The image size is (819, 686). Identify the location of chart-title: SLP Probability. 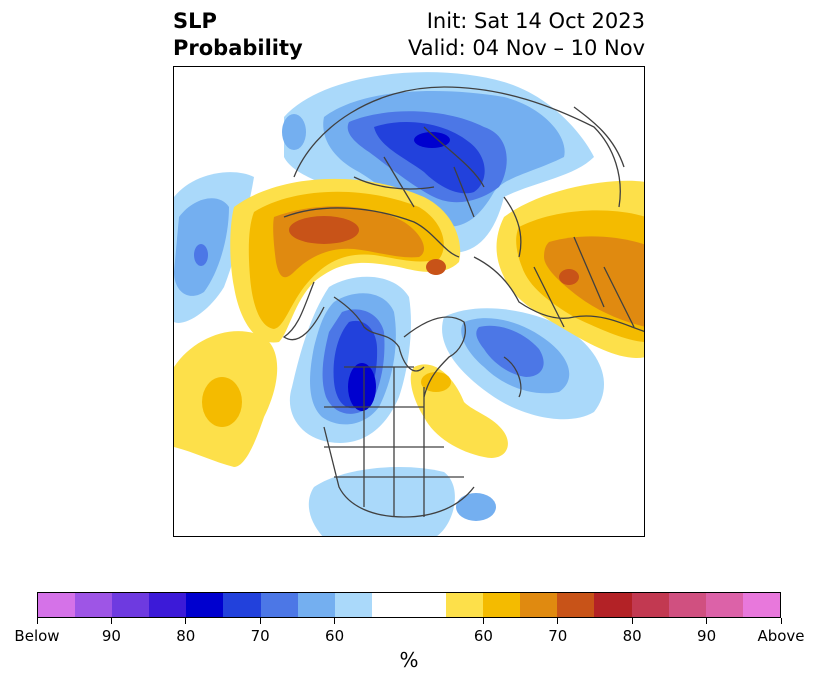
(238, 35).